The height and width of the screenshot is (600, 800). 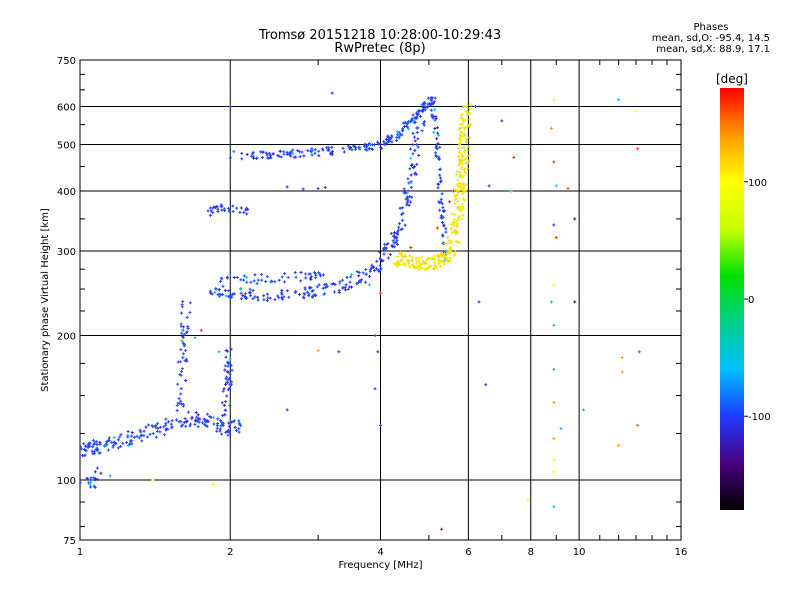 I want to click on y-tick-label: 75, so click(x=69, y=541).